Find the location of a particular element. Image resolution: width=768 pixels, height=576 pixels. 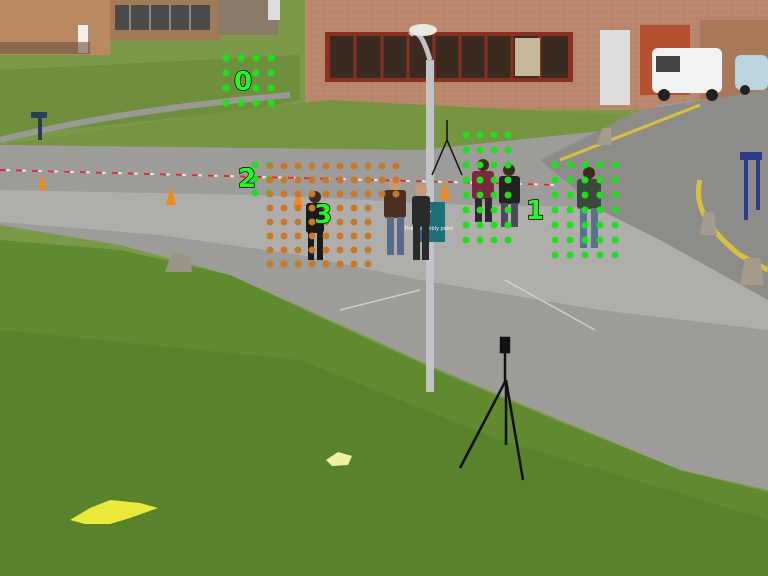

dot-grid-1b is located at coordinates (585, 210).